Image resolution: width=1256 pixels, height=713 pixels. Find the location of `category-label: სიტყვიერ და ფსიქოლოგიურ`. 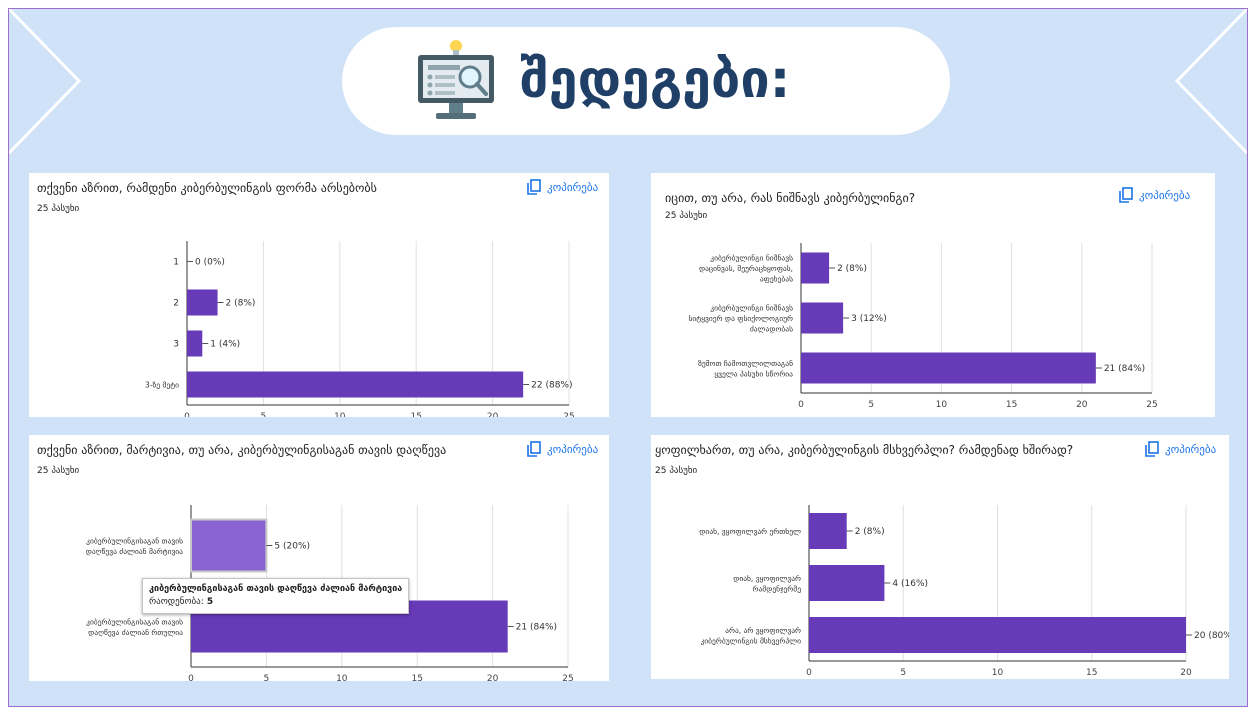

category-label: სიტყვიერ და ფსიქოლოგიურ is located at coordinates (740, 318).